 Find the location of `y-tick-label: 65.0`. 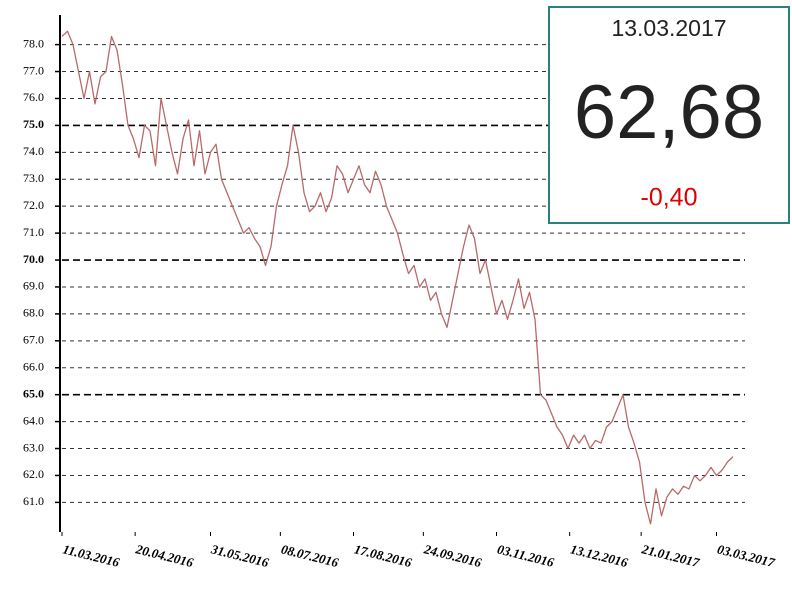

y-tick-label: 65.0 is located at coordinates (33, 393).